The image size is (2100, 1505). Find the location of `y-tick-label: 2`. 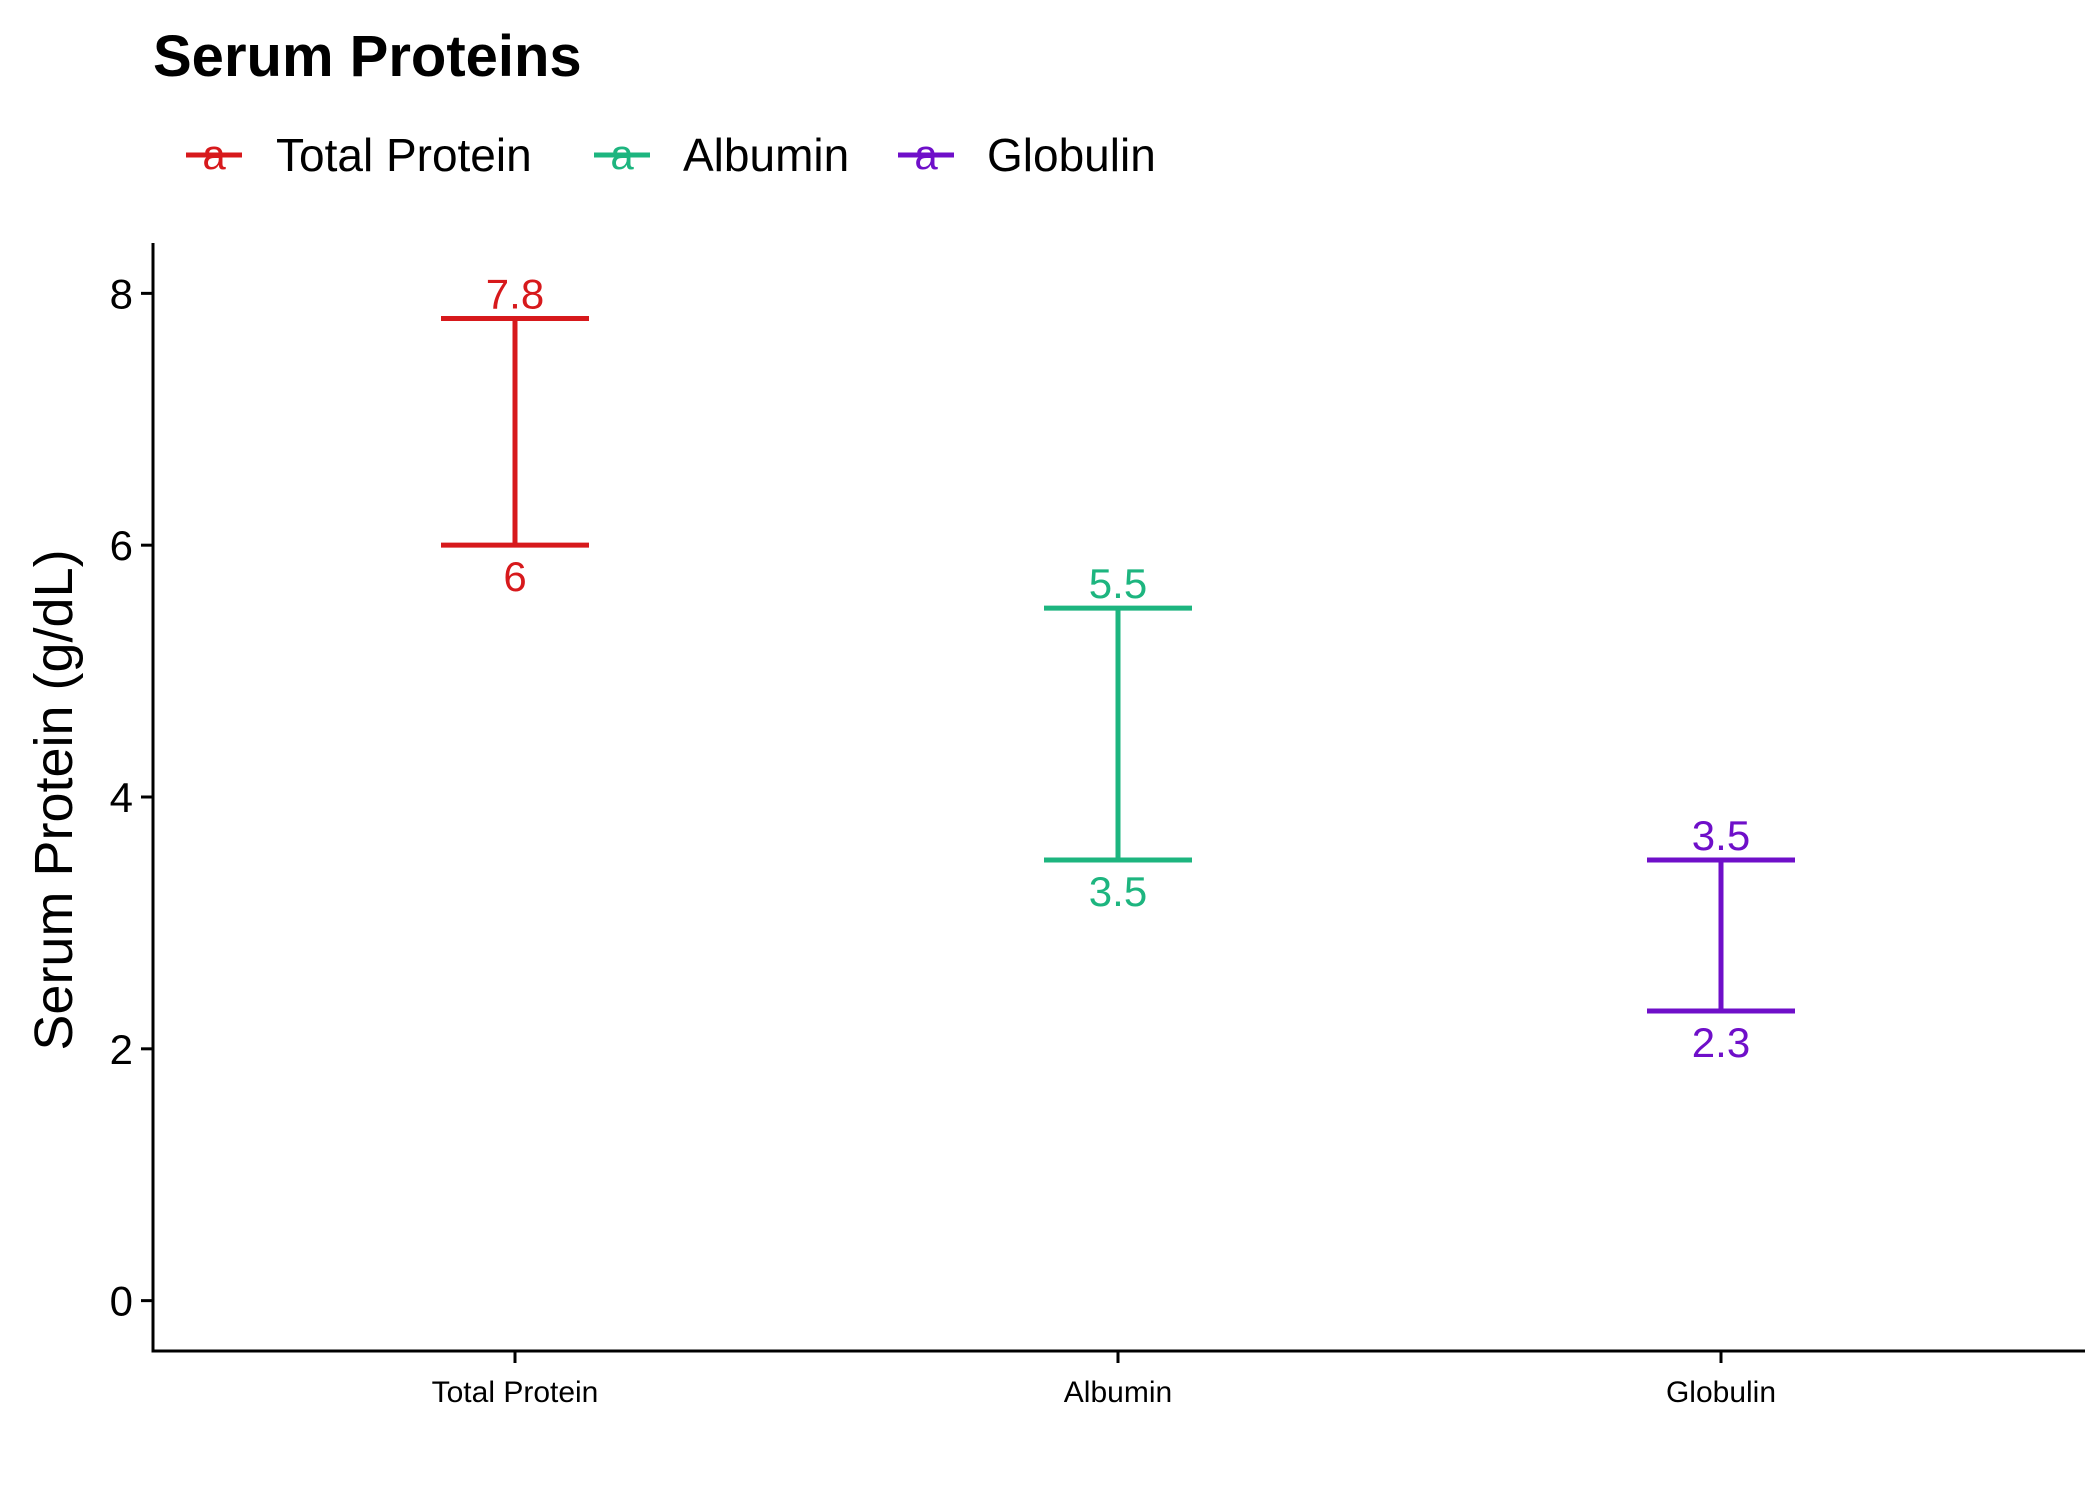

y-tick-label: 2 is located at coordinates (121, 1049).